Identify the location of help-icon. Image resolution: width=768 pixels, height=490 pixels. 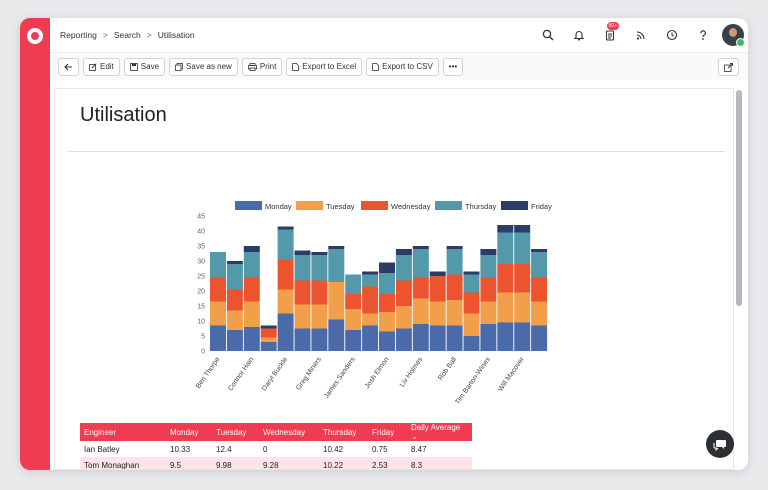
(702, 35).